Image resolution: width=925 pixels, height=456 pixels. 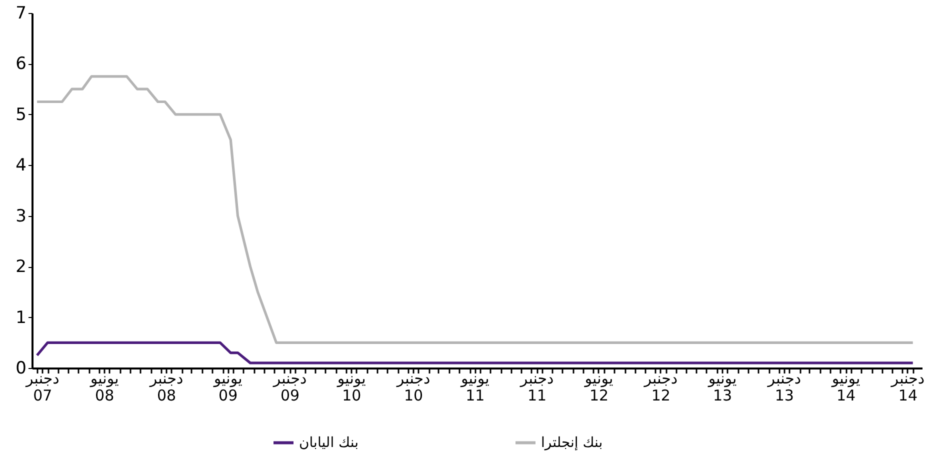 What do you see at coordinates (21, 267) in the screenshot?
I see `y-tick-label: 2` at bounding box center [21, 267].